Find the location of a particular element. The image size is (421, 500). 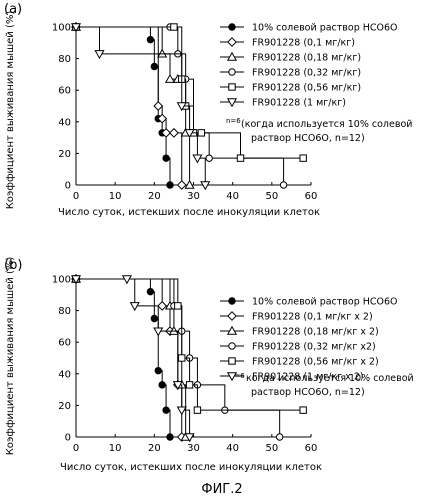

b-legend-item: 10% солевой раствор НСО6О is located at coordinates (309, 302).